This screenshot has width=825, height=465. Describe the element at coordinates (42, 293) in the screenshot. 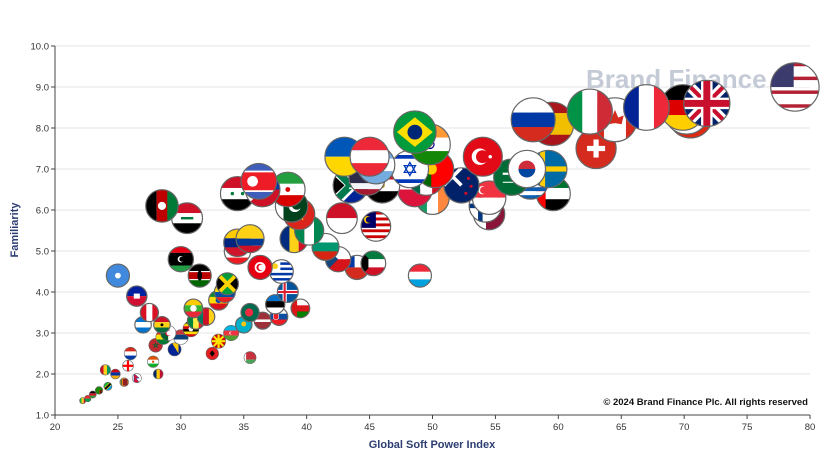

I see `y-tick-label: 4.0` at that location.